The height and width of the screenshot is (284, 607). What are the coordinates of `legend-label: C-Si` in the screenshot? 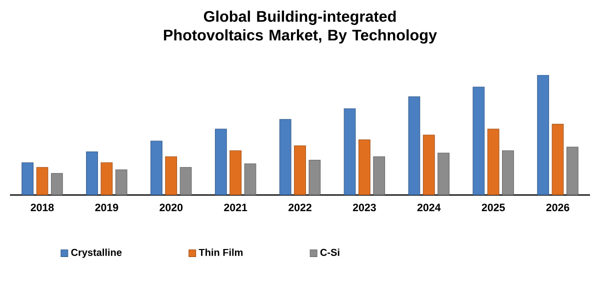 It's located at (330, 252).